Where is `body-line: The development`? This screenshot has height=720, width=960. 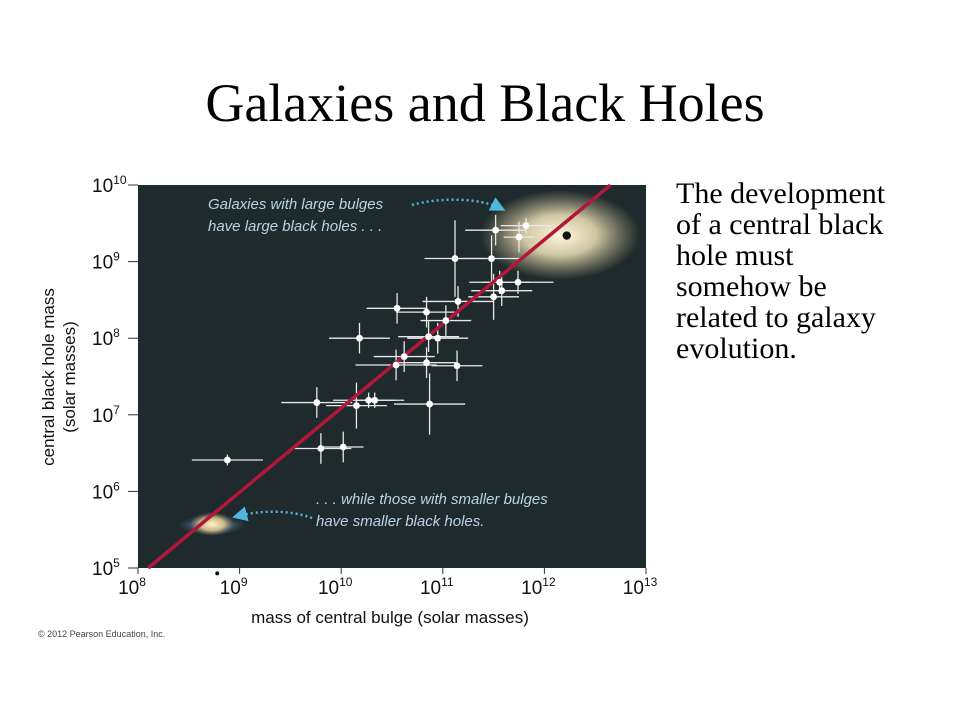 body-line: The development is located at coordinates (781, 193).